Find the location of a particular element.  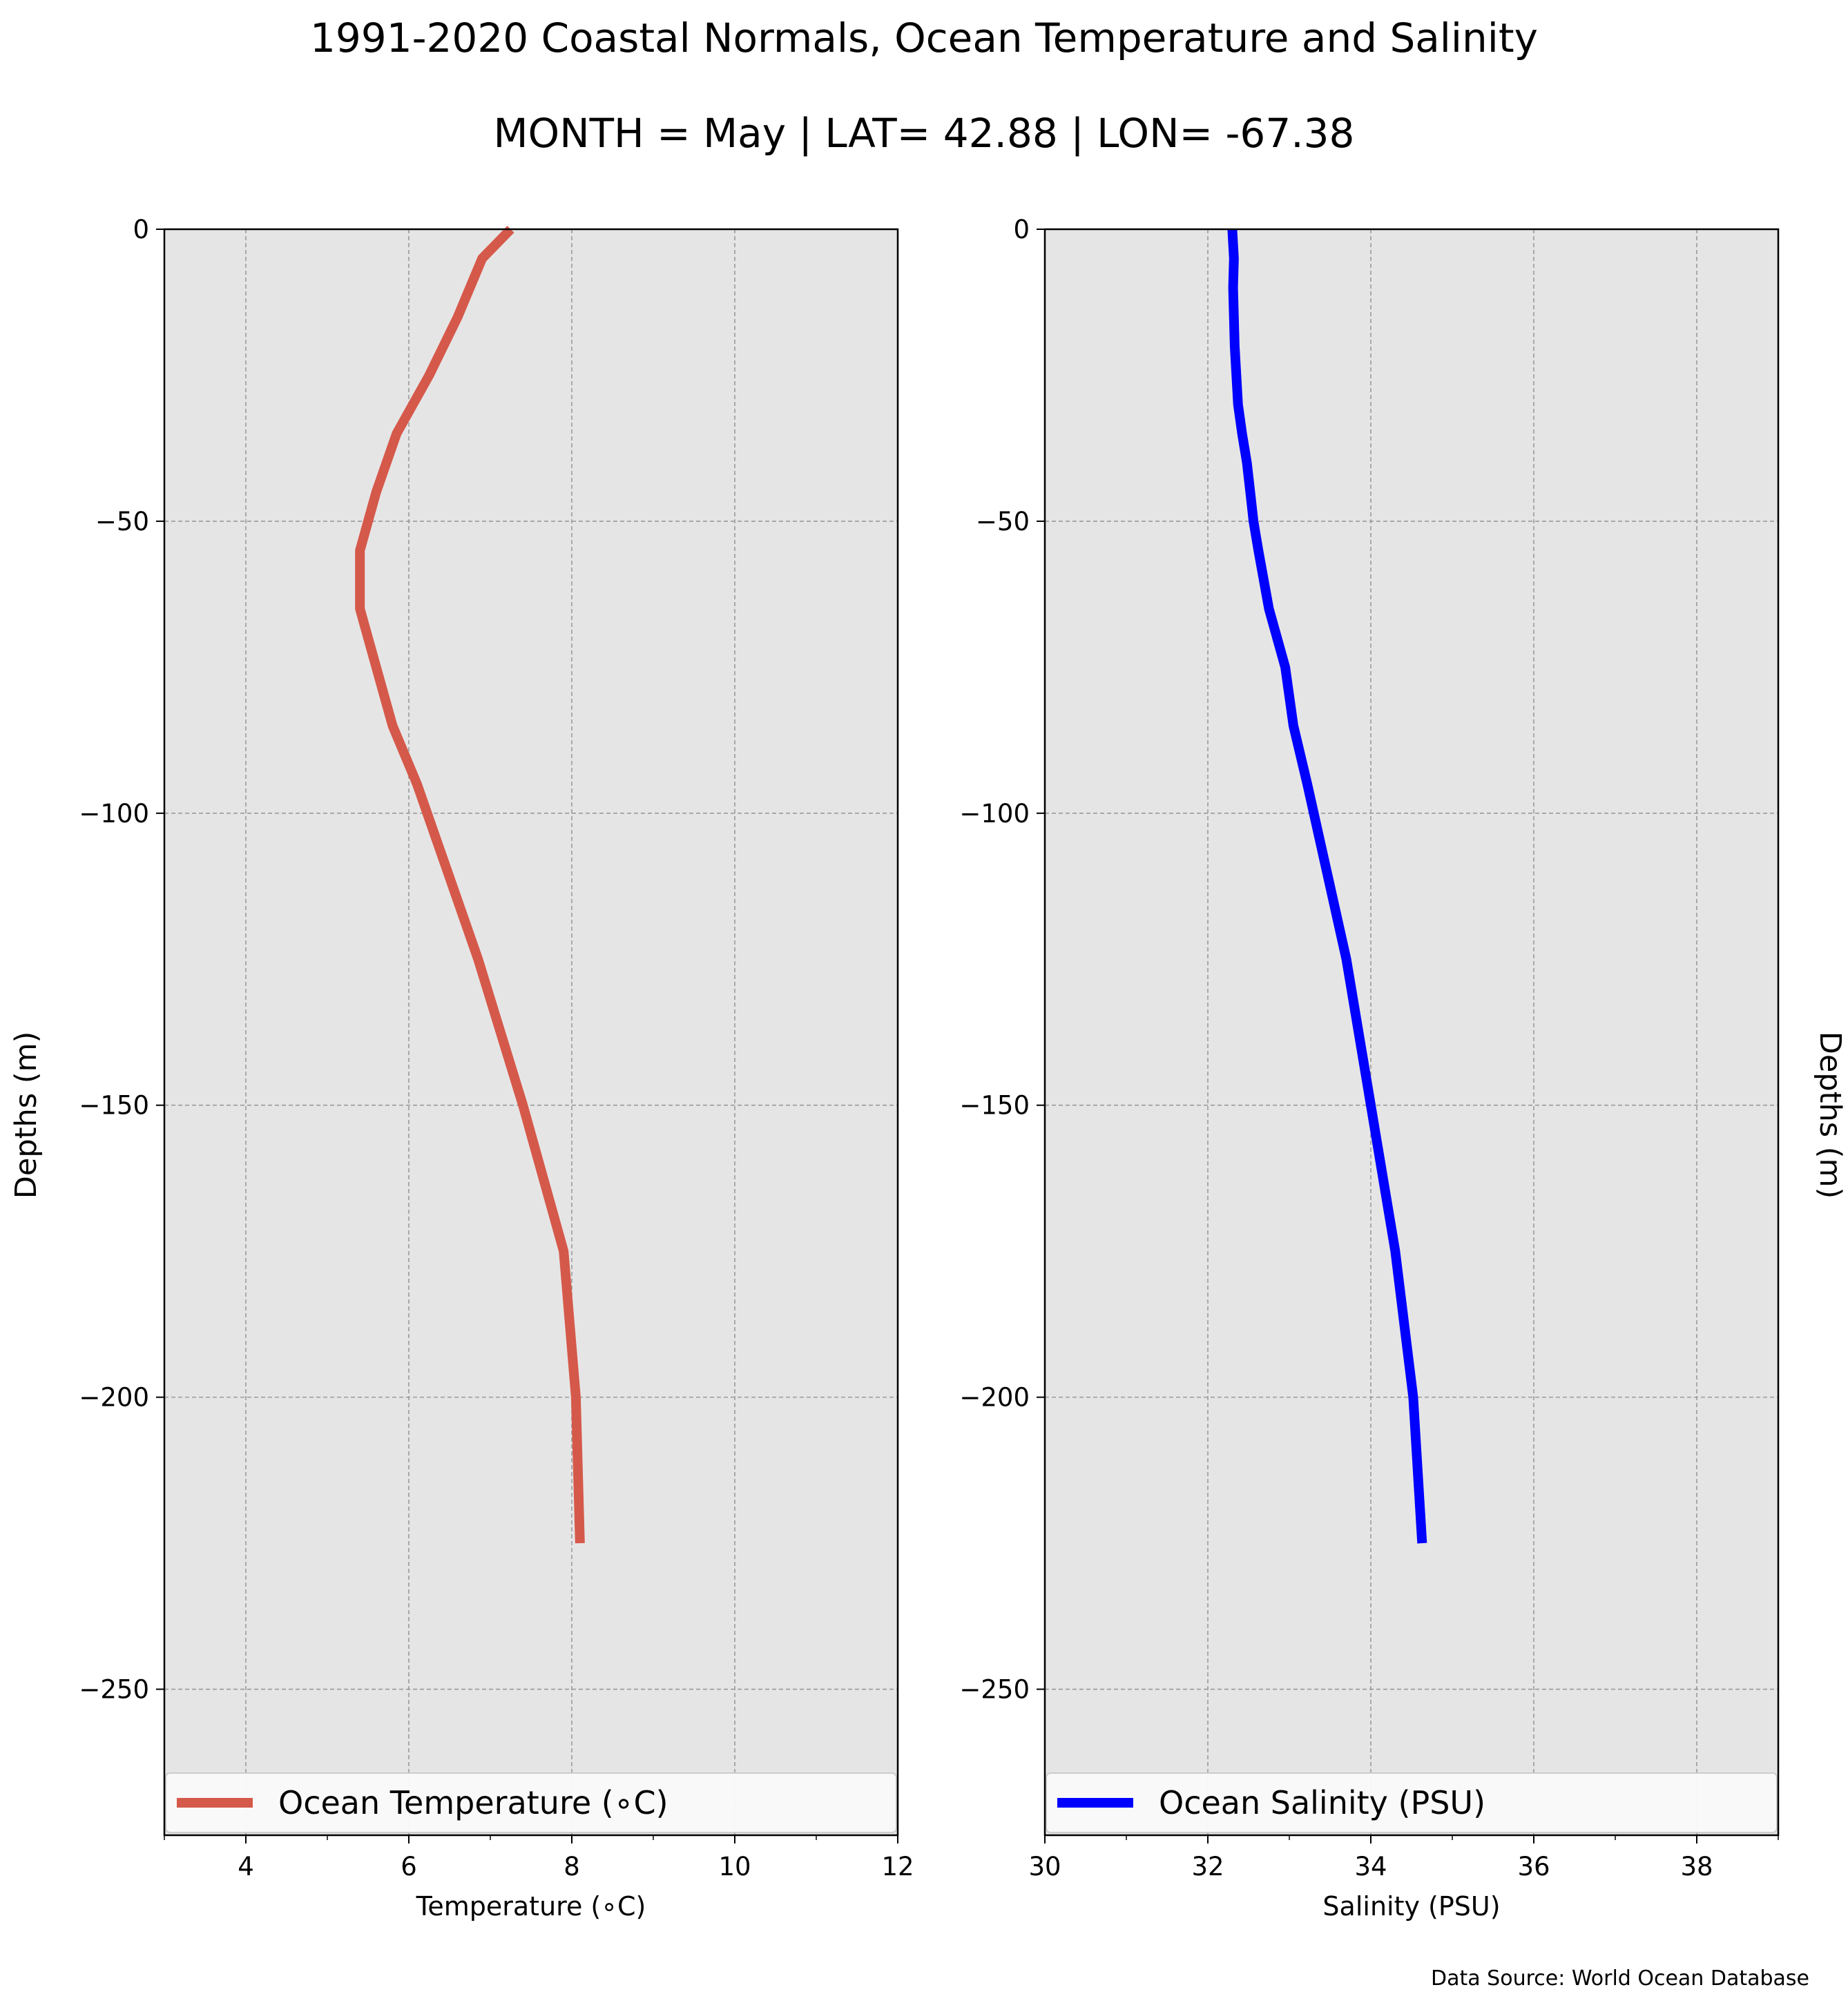

salinity-x-axis-label: Salinity (PSU) is located at coordinates (1411, 1906).